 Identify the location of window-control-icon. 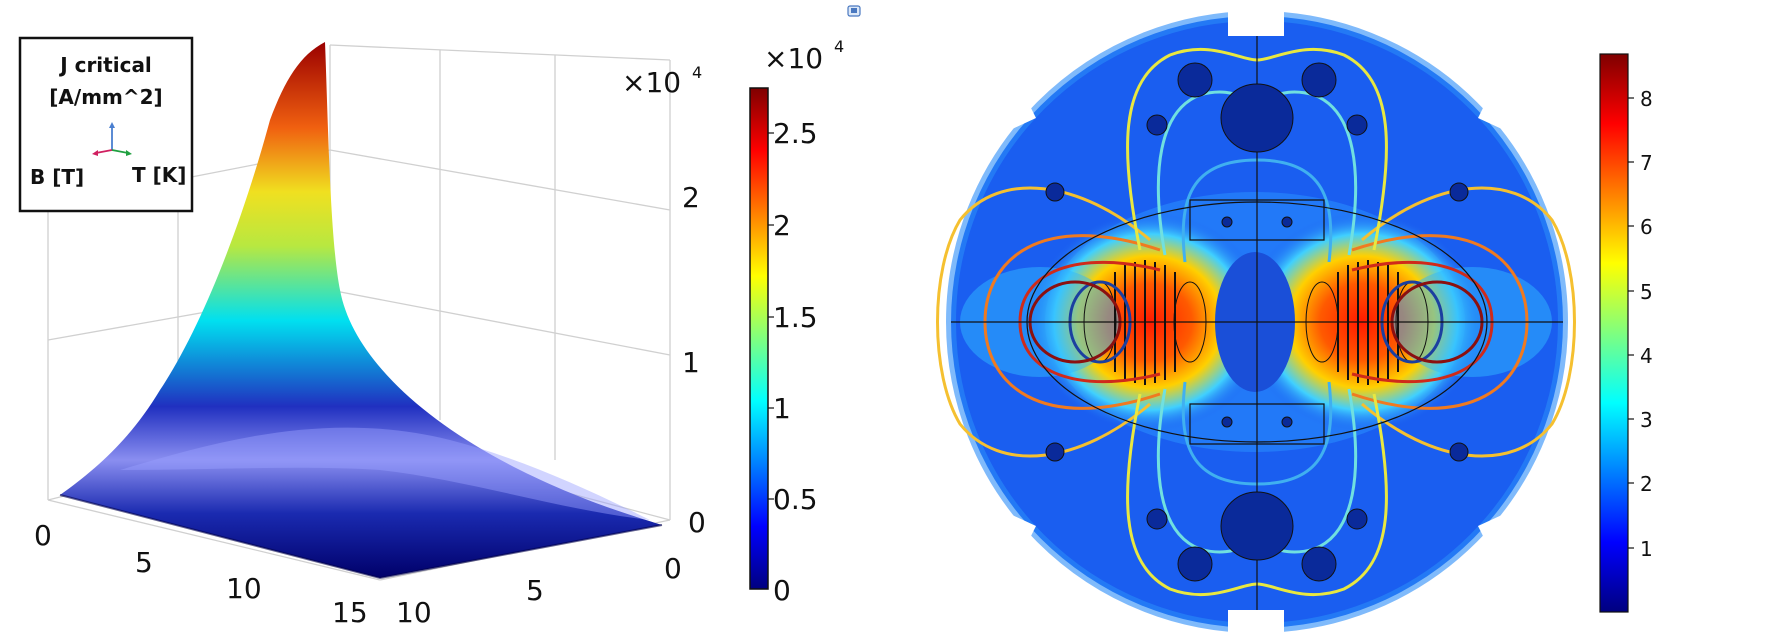
(854, 11).